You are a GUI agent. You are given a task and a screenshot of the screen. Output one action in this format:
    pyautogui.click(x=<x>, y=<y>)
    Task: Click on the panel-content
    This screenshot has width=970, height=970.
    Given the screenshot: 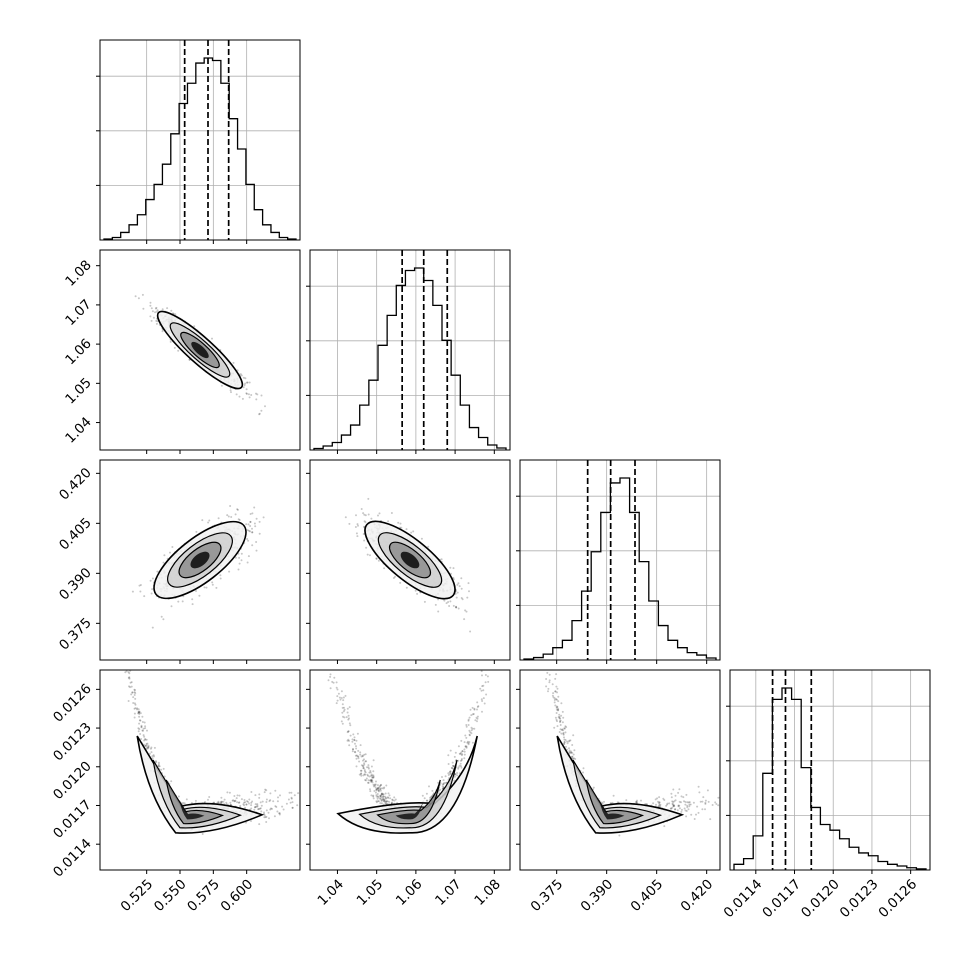 What is the action you would take?
    pyautogui.click(x=198, y=567)
    